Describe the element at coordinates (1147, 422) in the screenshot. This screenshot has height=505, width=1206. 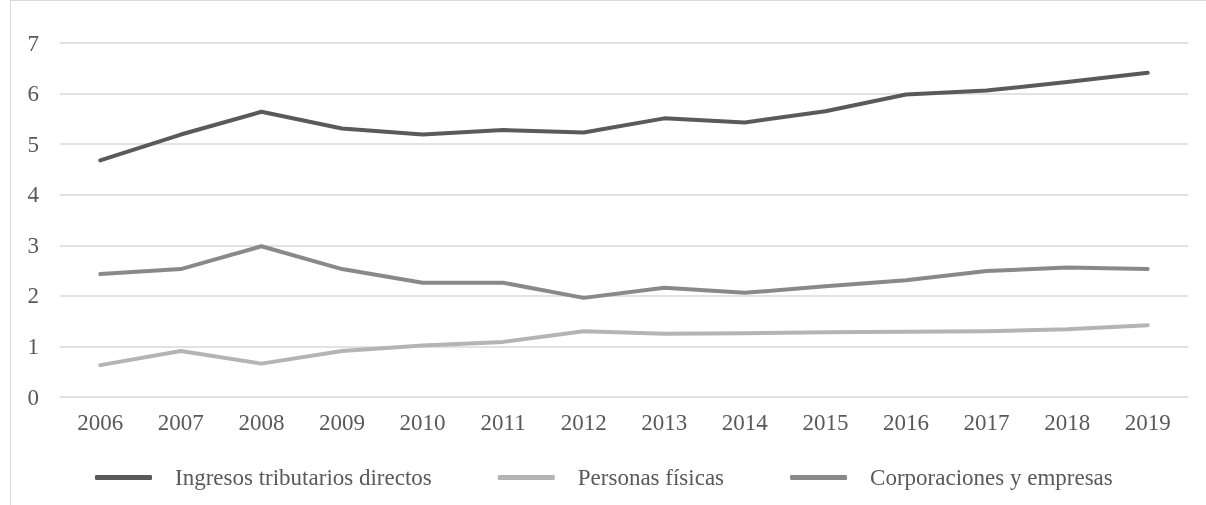
I see `x-tick-label: 2019` at that location.